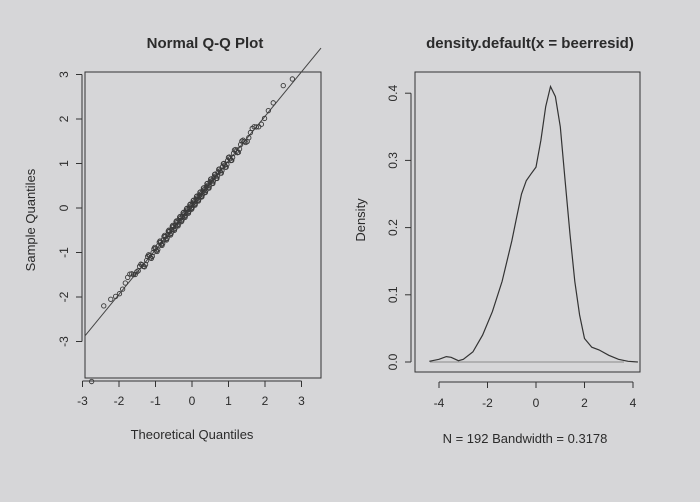 The width and height of the screenshot is (700, 502). What do you see at coordinates (64, 163) in the screenshot?
I see `qq-y-tick-label: 1` at bounding box center [64, 163].